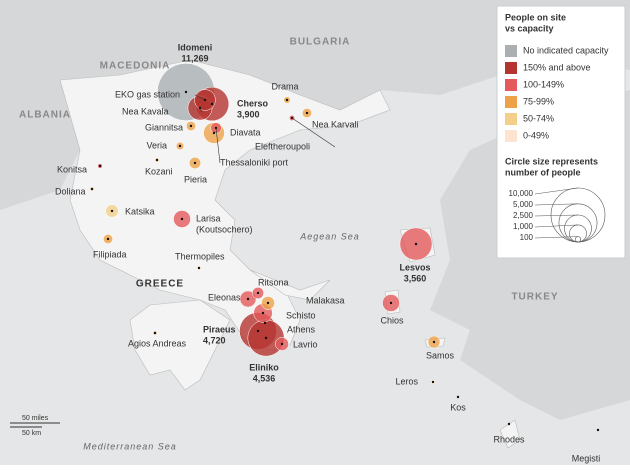  Describe the element at coordinates (145, 111) in the screenshot. I see `site-label: Nea Kavala` at that location.